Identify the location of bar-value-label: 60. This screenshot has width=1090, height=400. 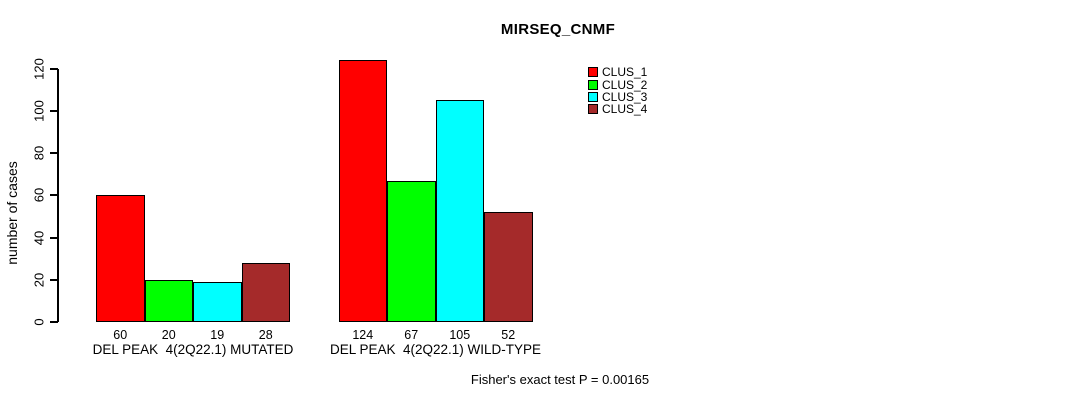
(120, 335).